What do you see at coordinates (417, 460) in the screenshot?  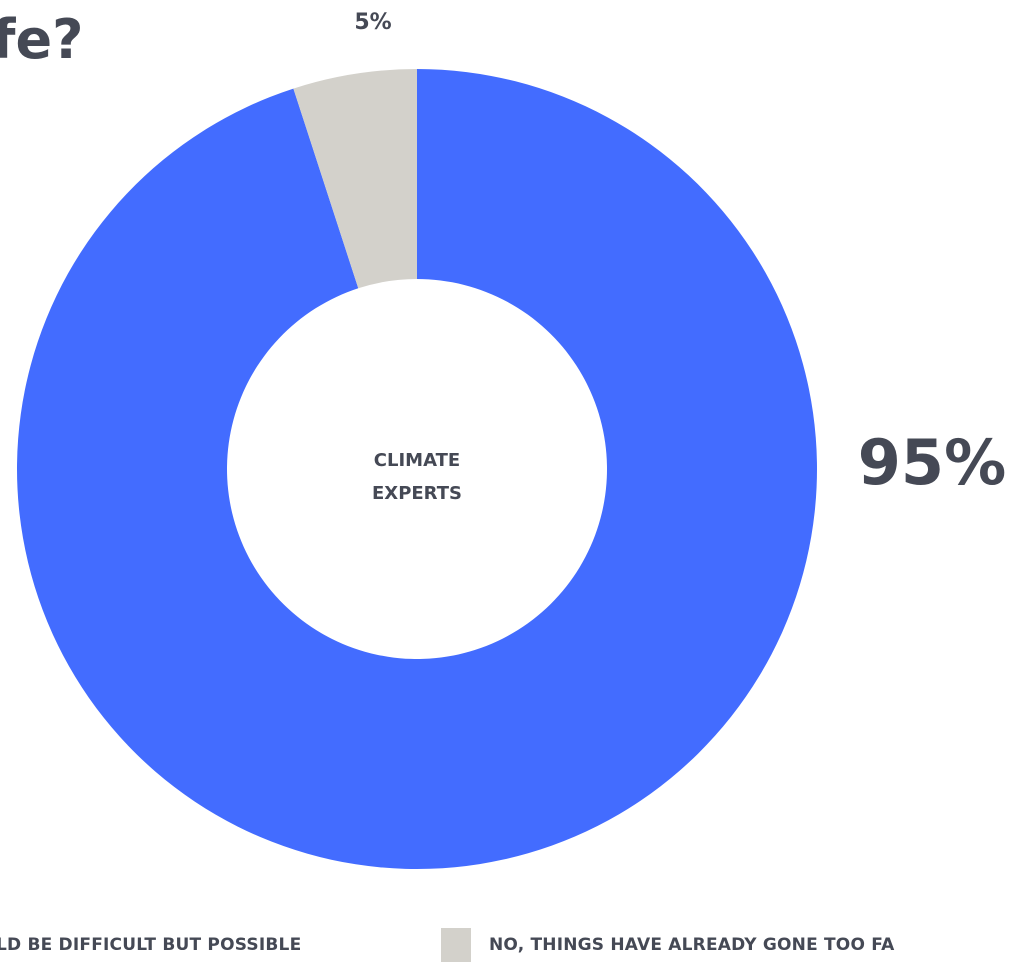 I see `center-label-line-1: CLIMATE` at bounding box center [417, 460].